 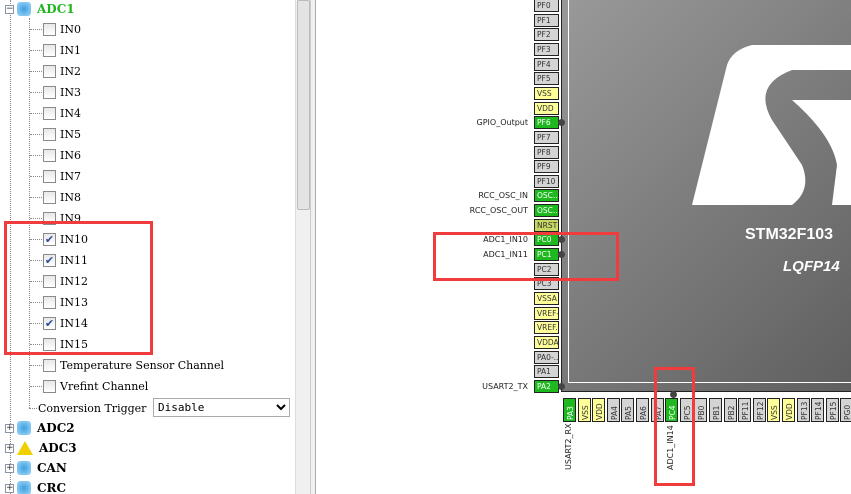 I want to click on pin-PF3: PF3, so click(x=546, y=49).